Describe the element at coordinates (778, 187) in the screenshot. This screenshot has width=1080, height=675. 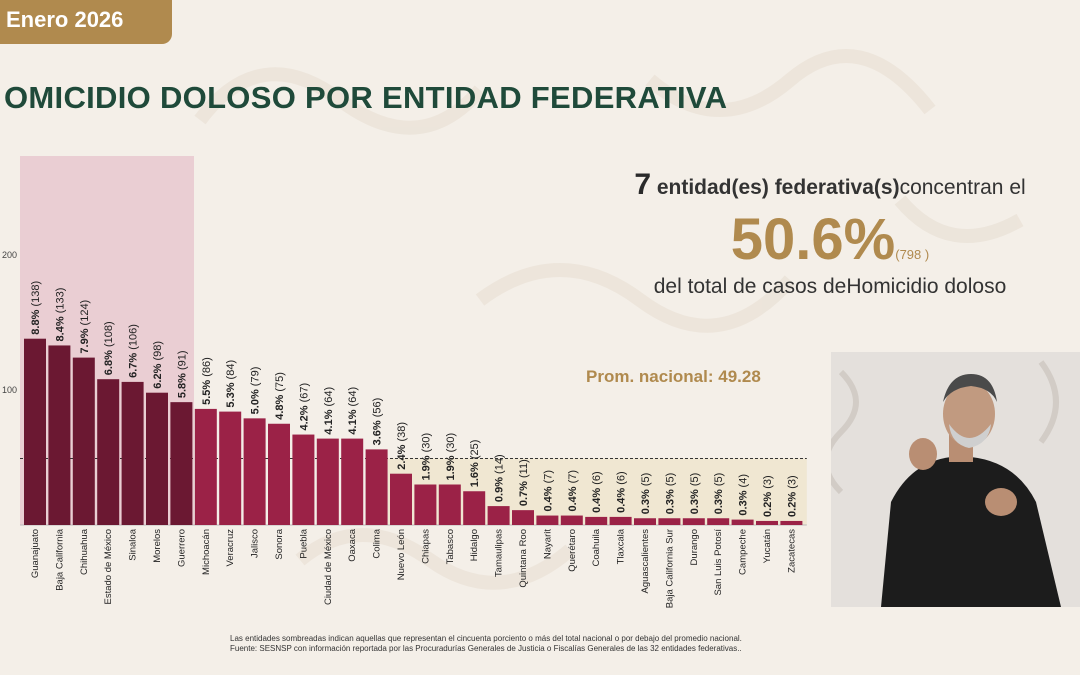
I see `summary-entities-label: entidad(es) federativa(s)` at that location.